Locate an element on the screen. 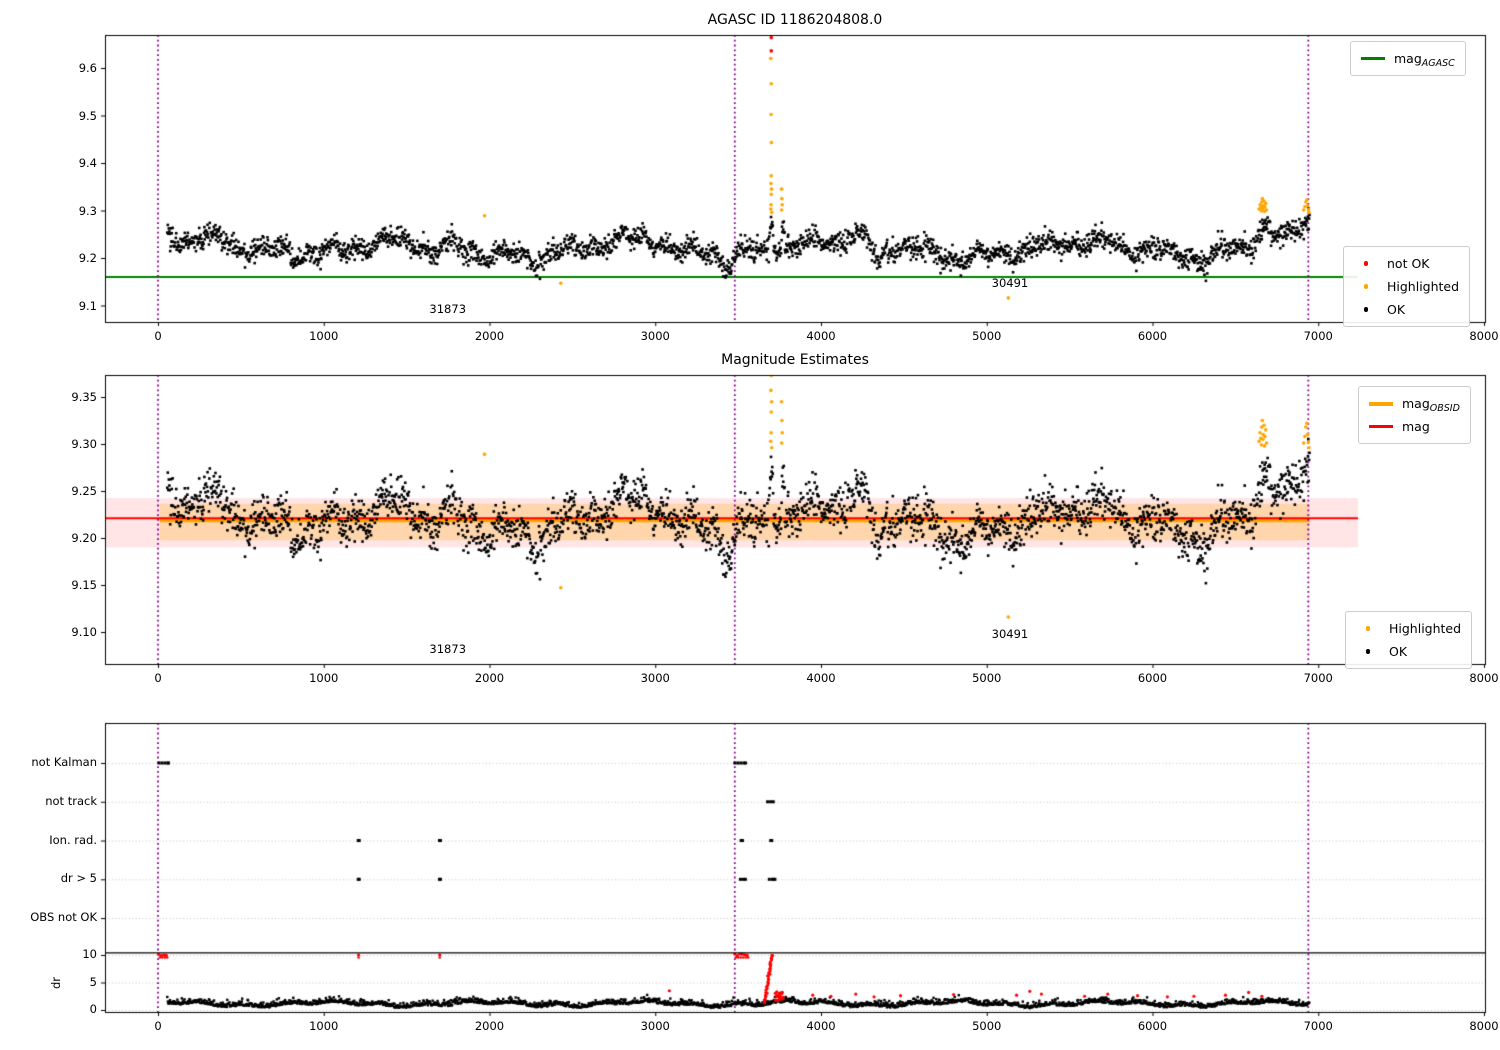 The image size is (1500, 1050). legend-label: mag is located at coordinates (1416, 426).